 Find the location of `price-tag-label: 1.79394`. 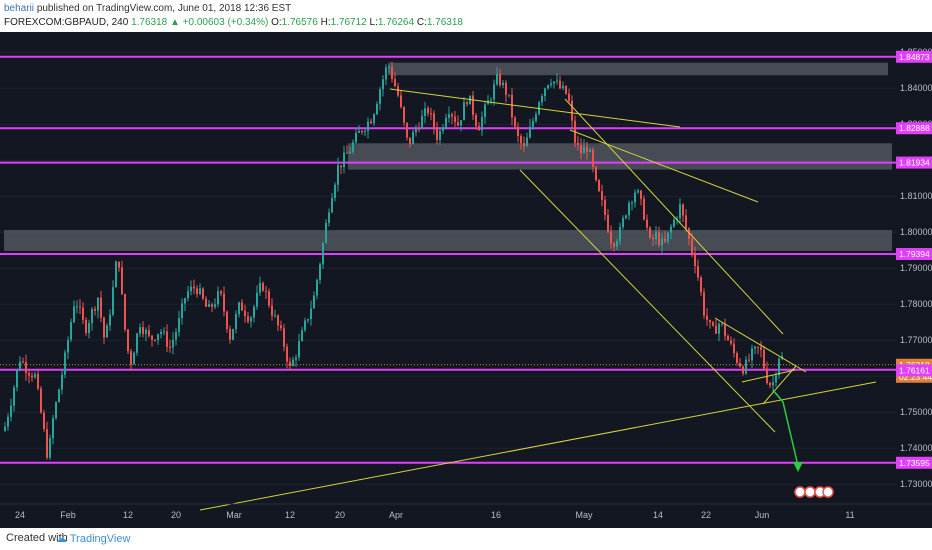

price-tag-label: 1.79394 is located at coordinates (914, 254).